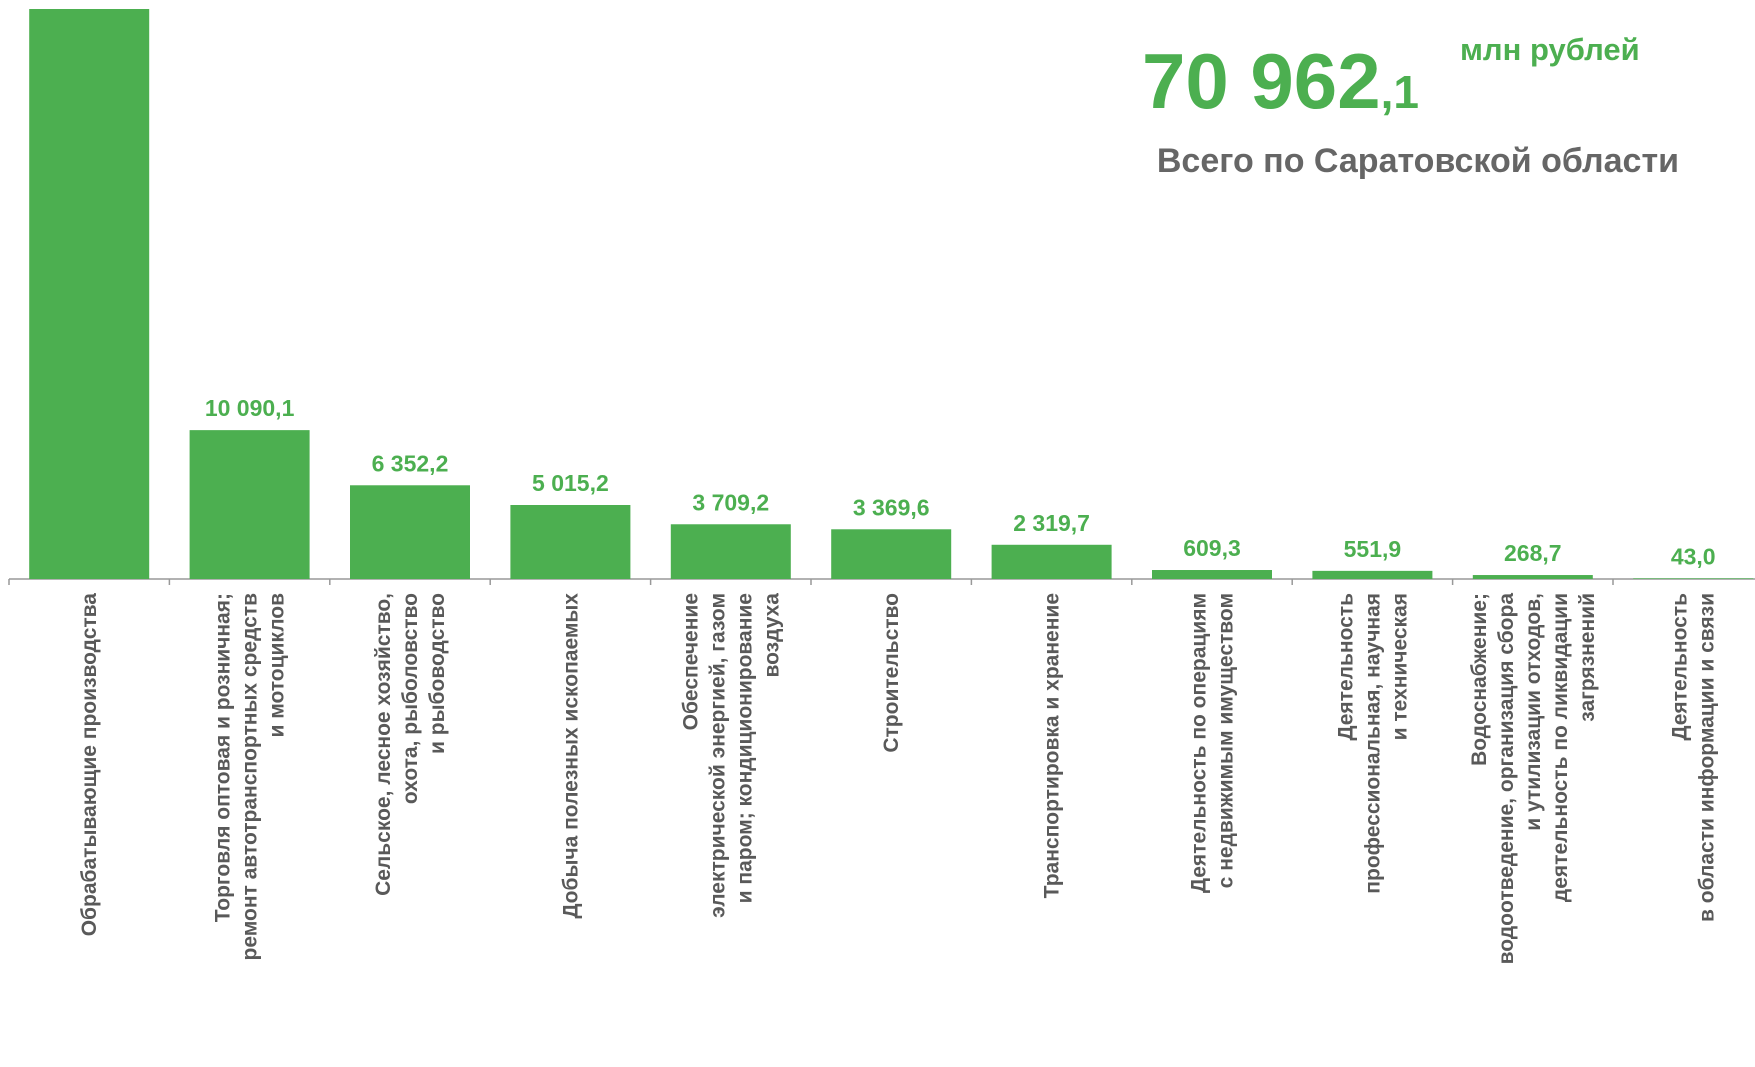  What do you see at coordinates (1533, 553) in the screenshot?
I see `value-label: 268,7` at bounding box center [1533, 553].